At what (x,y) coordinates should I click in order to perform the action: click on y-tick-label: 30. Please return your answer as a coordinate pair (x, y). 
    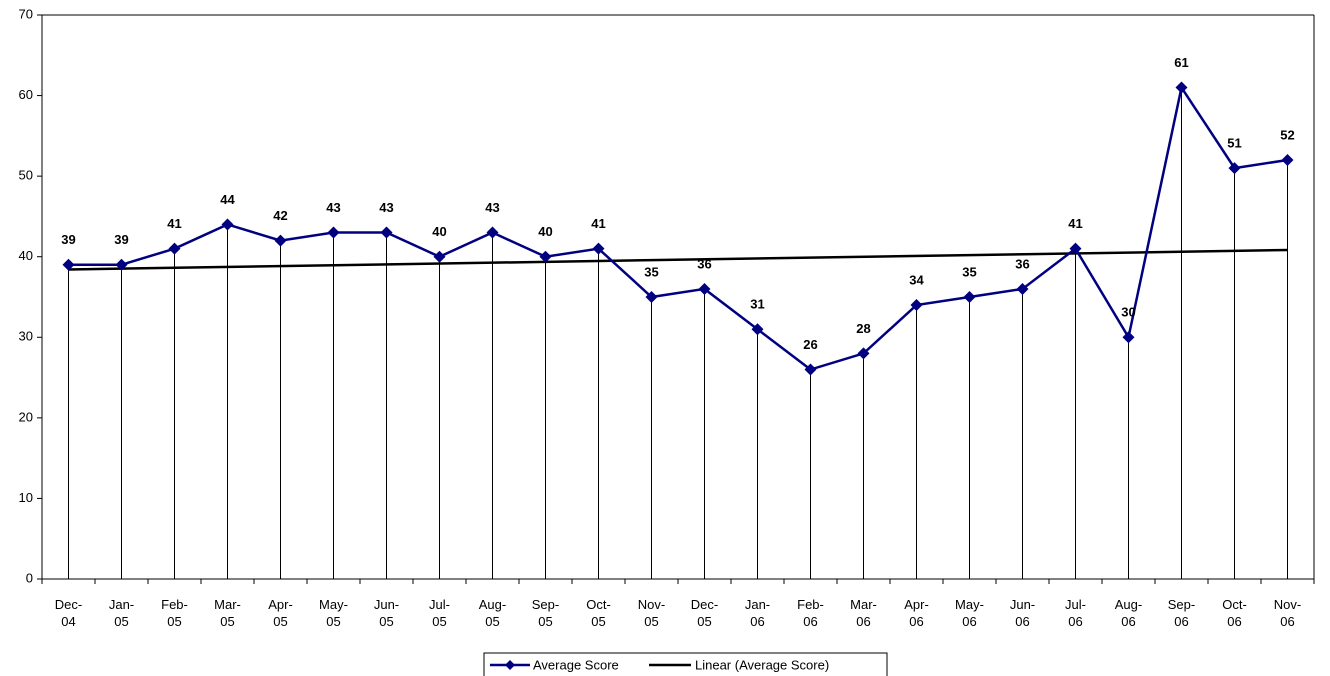
    Looking at the image, I should click on (26, 336).